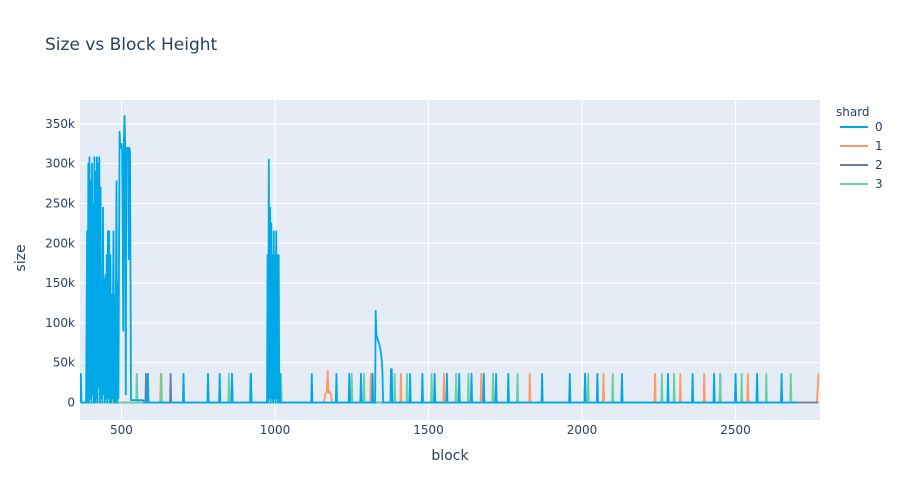 The height and width of the screenshot is (500, 900). What do you see at coordinates (60, 323) in the screenshot?
I see `y-tick-label: 100k` at bounding box center [60, 323].